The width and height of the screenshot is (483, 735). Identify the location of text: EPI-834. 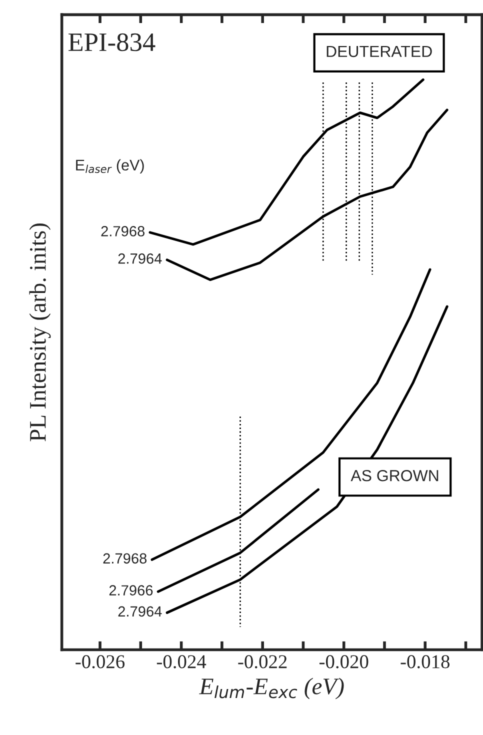
(112, 42).